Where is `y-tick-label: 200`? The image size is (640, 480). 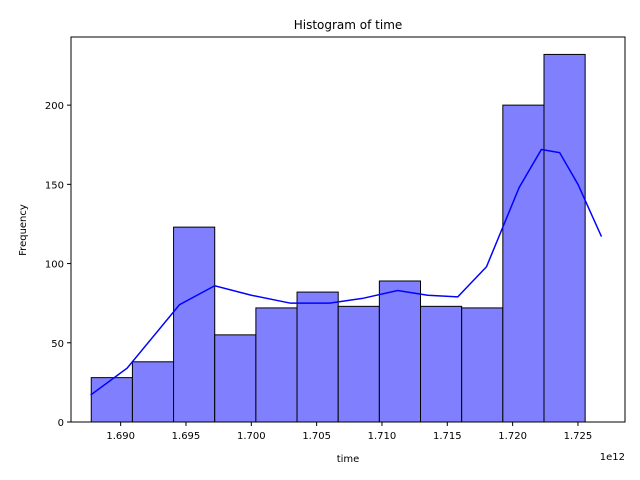
y-tick-label: 200 is located at coordinates (54, 106).